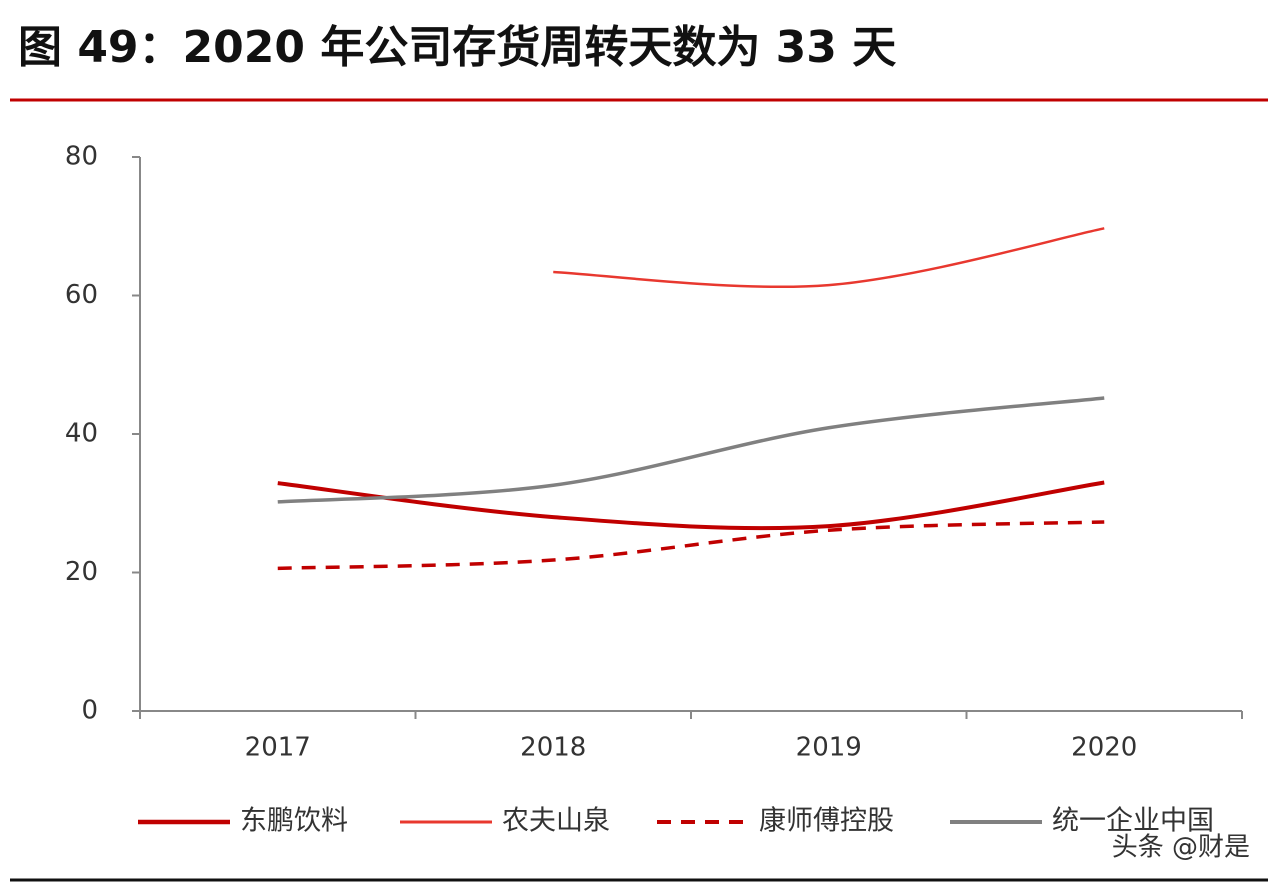  What do you see at coordinates (1181, 848) in the screenshot?
I see `watermark: 头条 @财是` at bounding box center [1181, 848].